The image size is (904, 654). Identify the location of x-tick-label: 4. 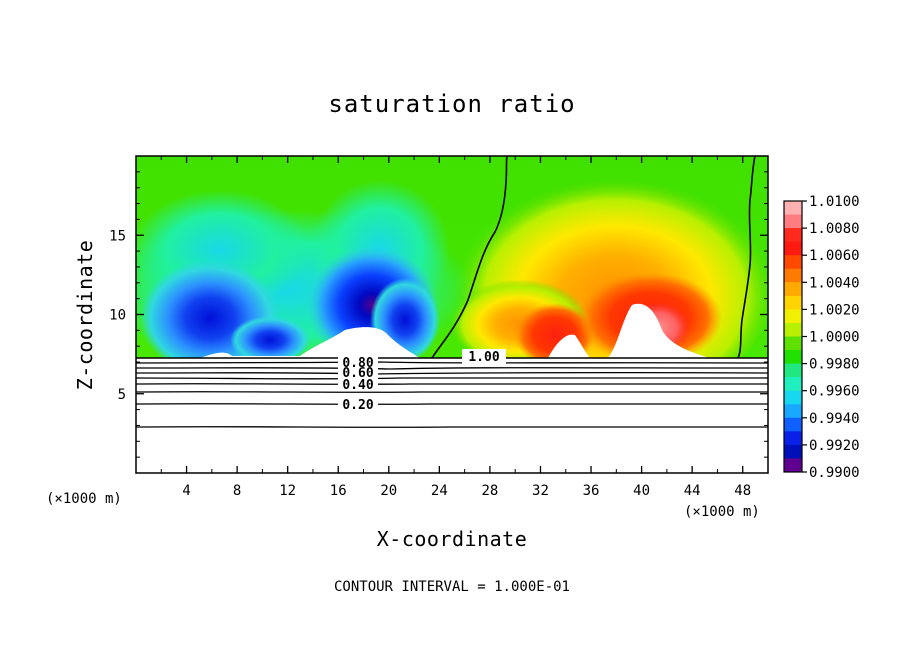
(186, 491).